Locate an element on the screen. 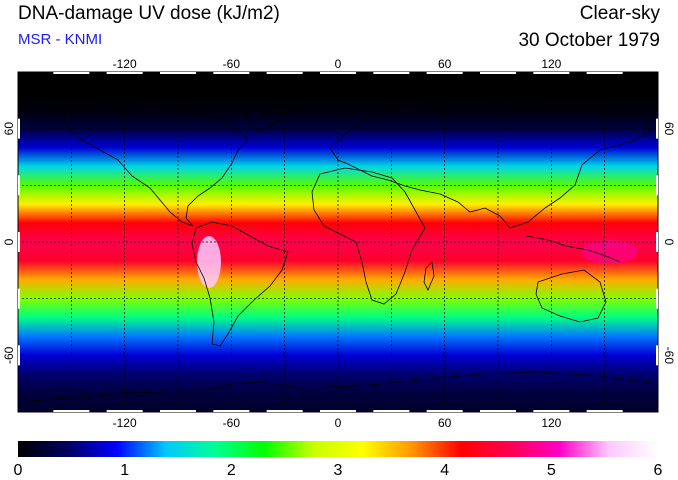 The width and height of the screenshot is (678, 480). andes-hotspot is located at coordinates (209, 262).